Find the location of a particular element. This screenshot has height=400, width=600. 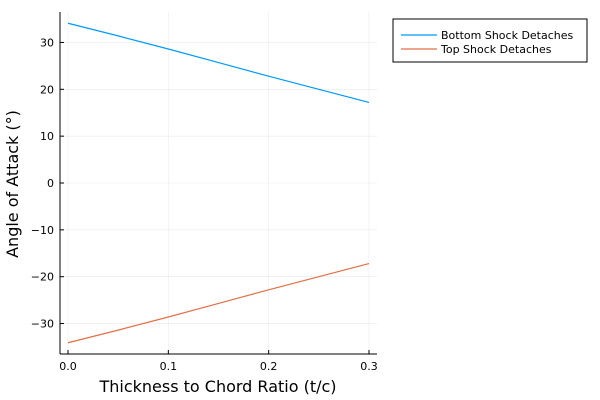

legend-label-top-shock: Top Shock Detaches is located at coordinates (496, 49).